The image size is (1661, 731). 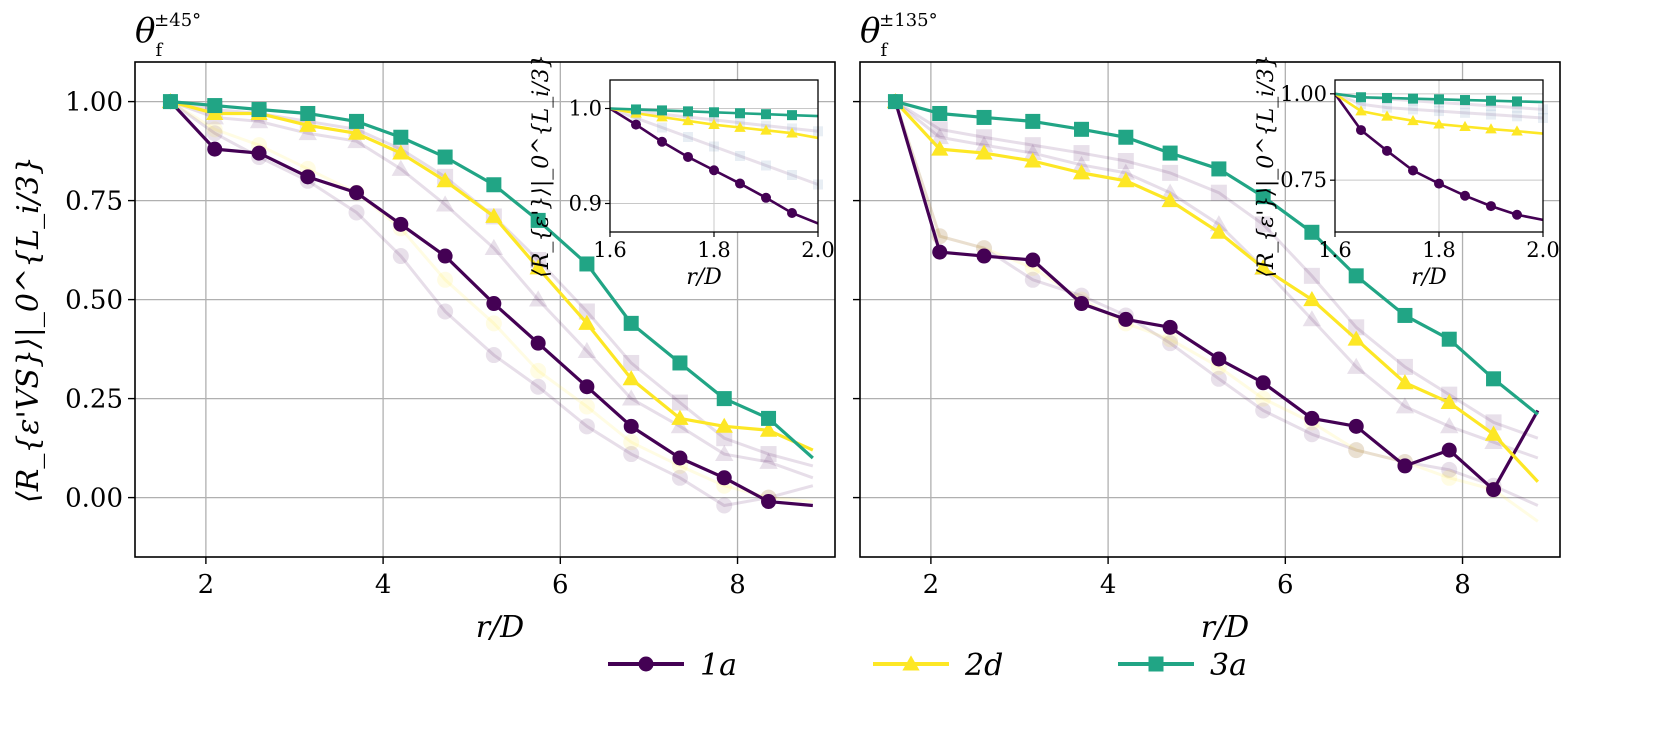 What do you see at coordinates (1407, 172) in the screenshot?
I see `inset-chart: 1.6 1.8 2.0 0.75 1.00 r/D ⟨R_{ε'}⟩|_0^{L_i/3}` at bounding box center [1407, 172].